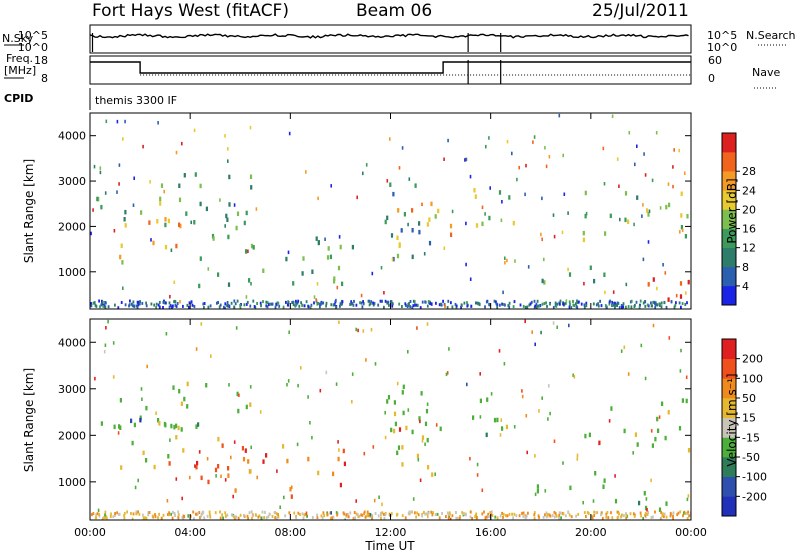 The image size is (800, 554). I want to click on velocity-colorbar: 200 100 50 15 -15 -50 -100 -200, so click(744, 427).